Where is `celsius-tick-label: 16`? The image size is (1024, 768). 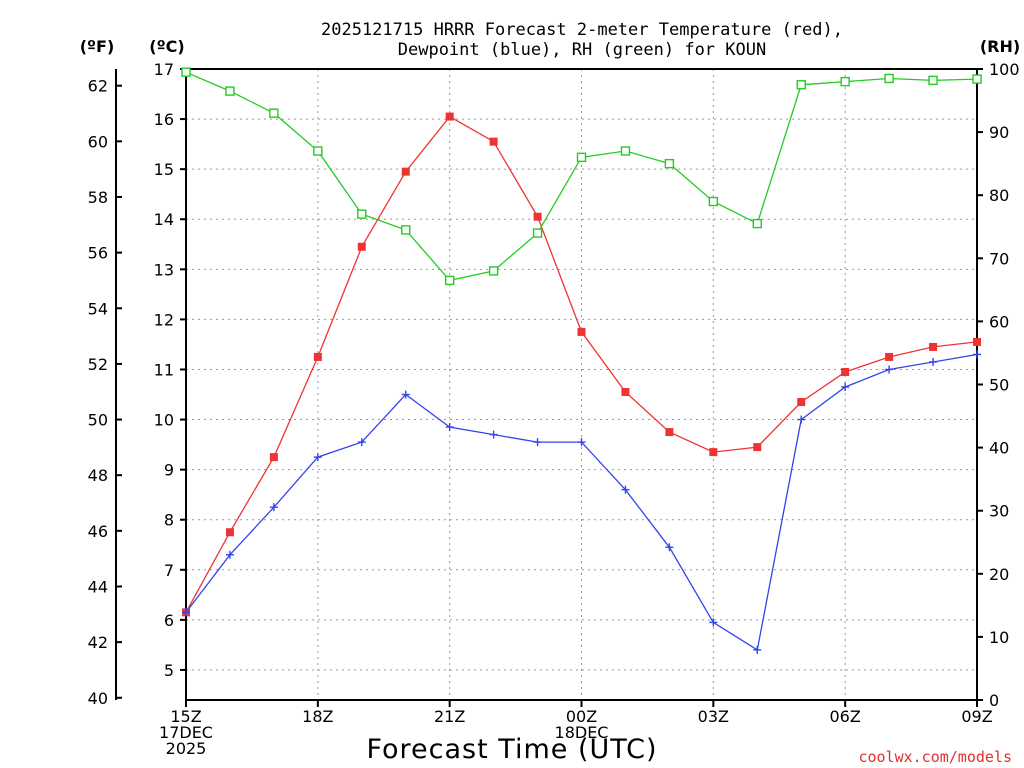
celsius-tick-label: 16 is located at coordinates (164, 119).